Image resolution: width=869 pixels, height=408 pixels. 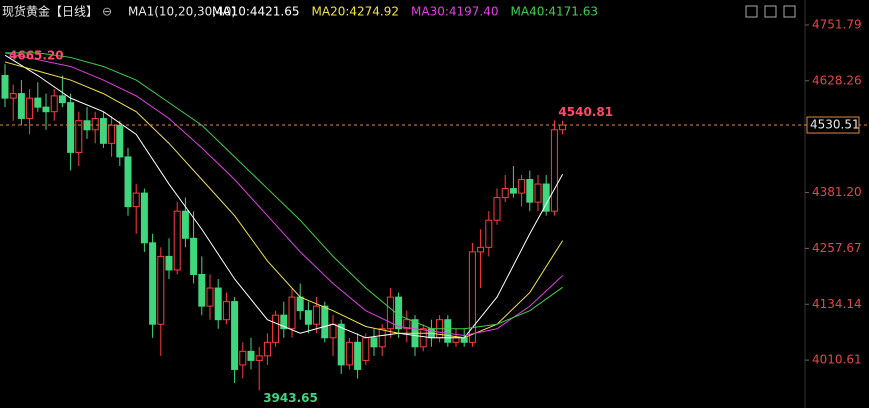 I want to click on legend-entry: MA10:4421.65, so click(x=256, y=12).